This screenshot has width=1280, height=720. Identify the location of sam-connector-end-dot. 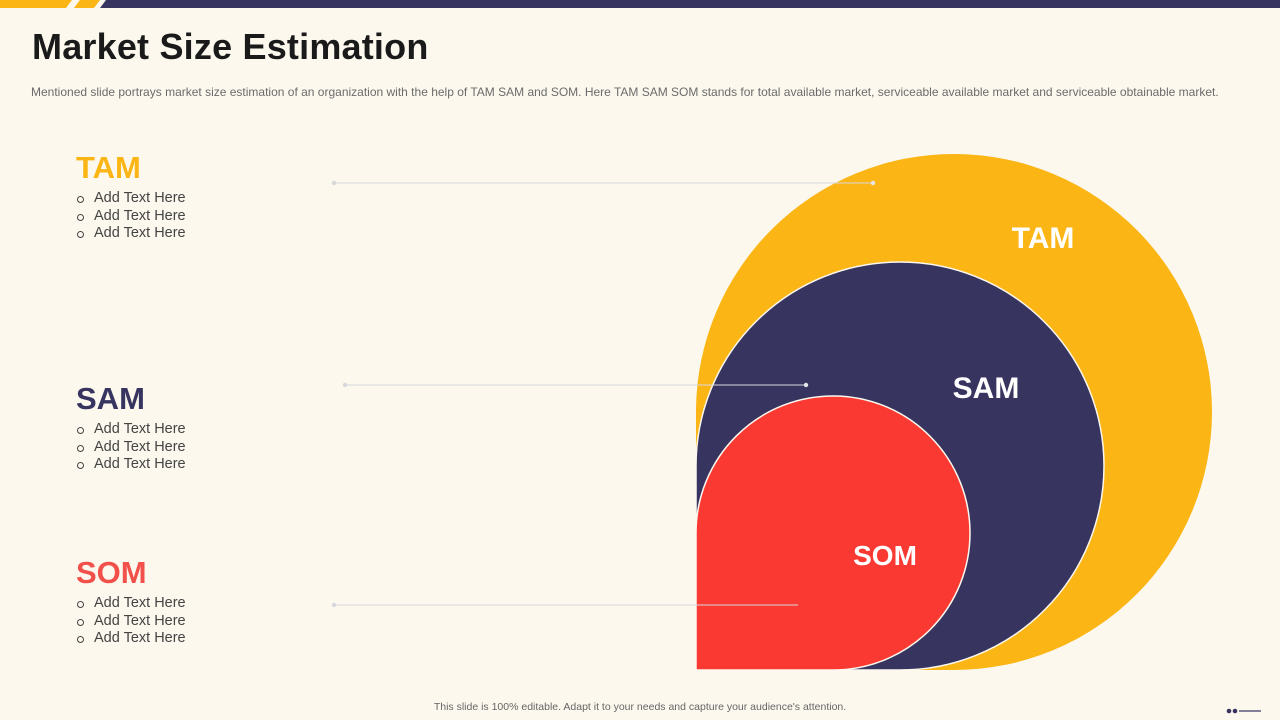
(806, 385).